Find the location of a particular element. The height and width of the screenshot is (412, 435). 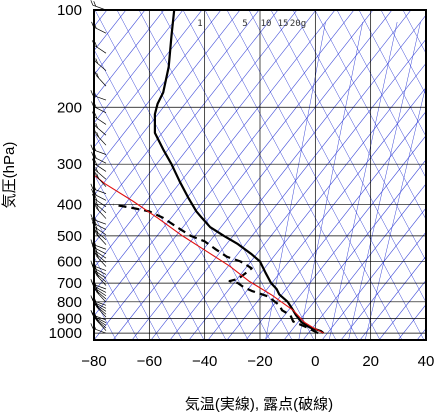

y-tick-label: 800 is located at coordinates (69, 302).